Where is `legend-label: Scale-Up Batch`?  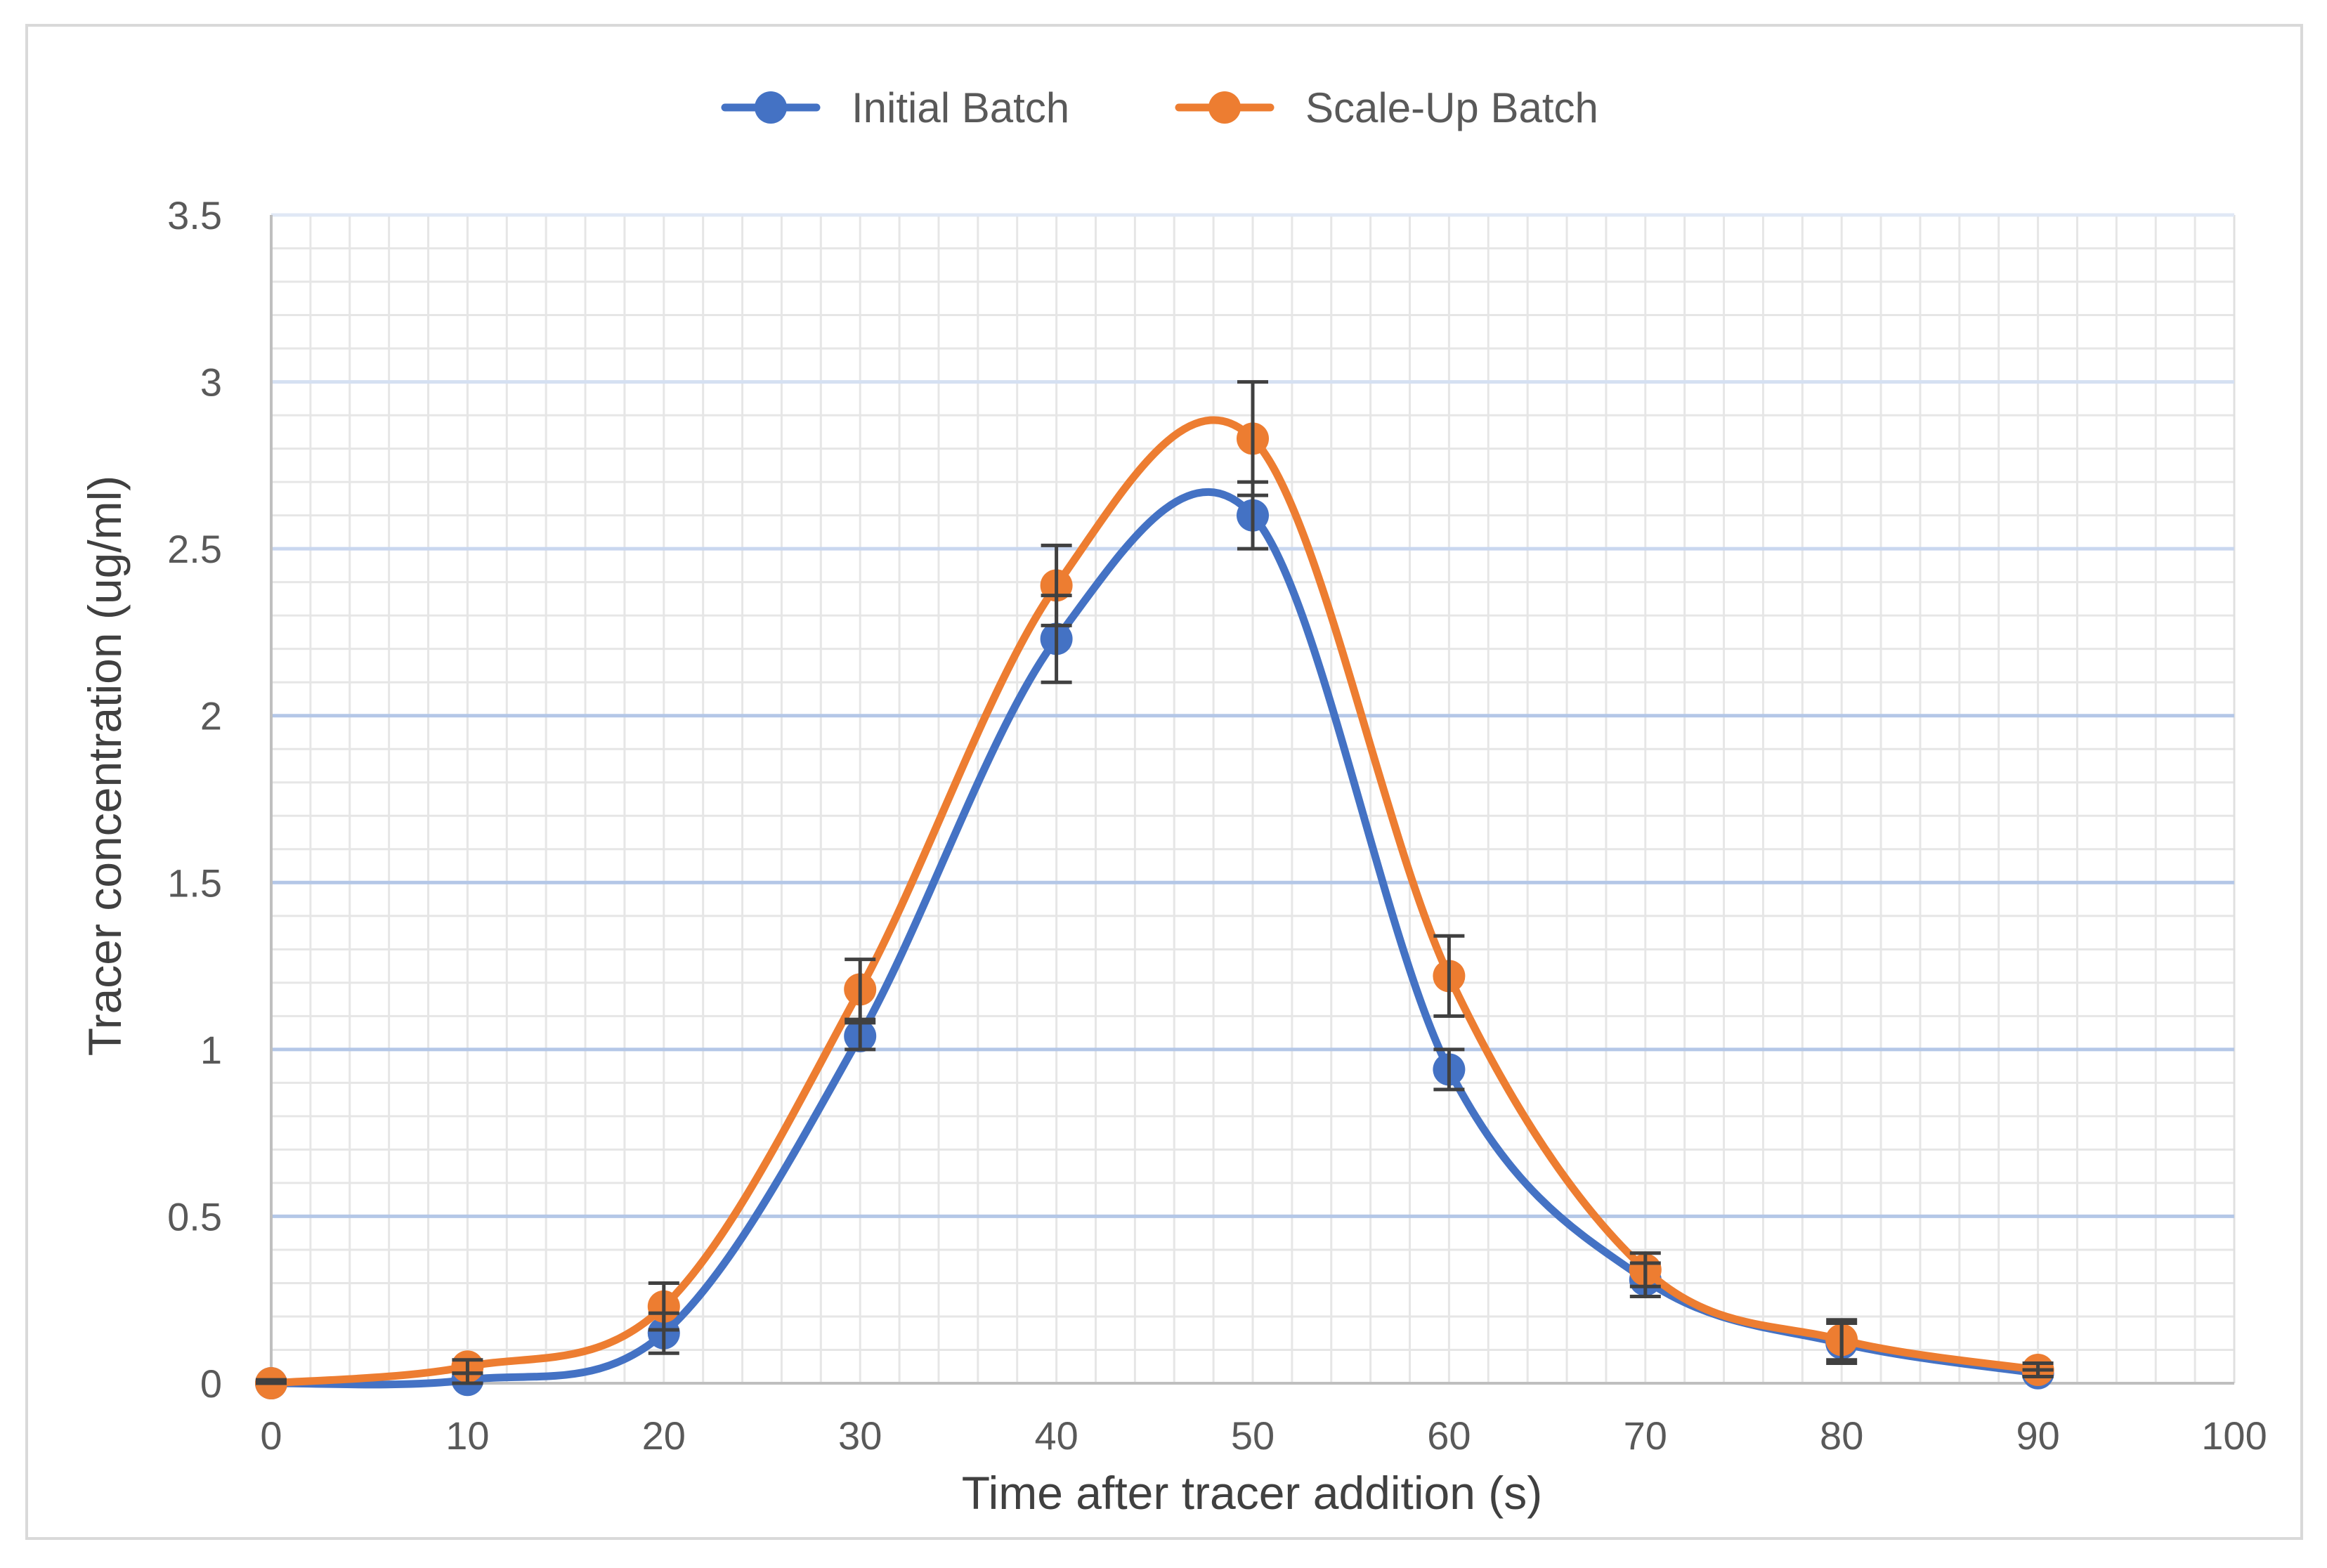 legend-label: Scale-Up Batch is located at coordinates (1451, 107).